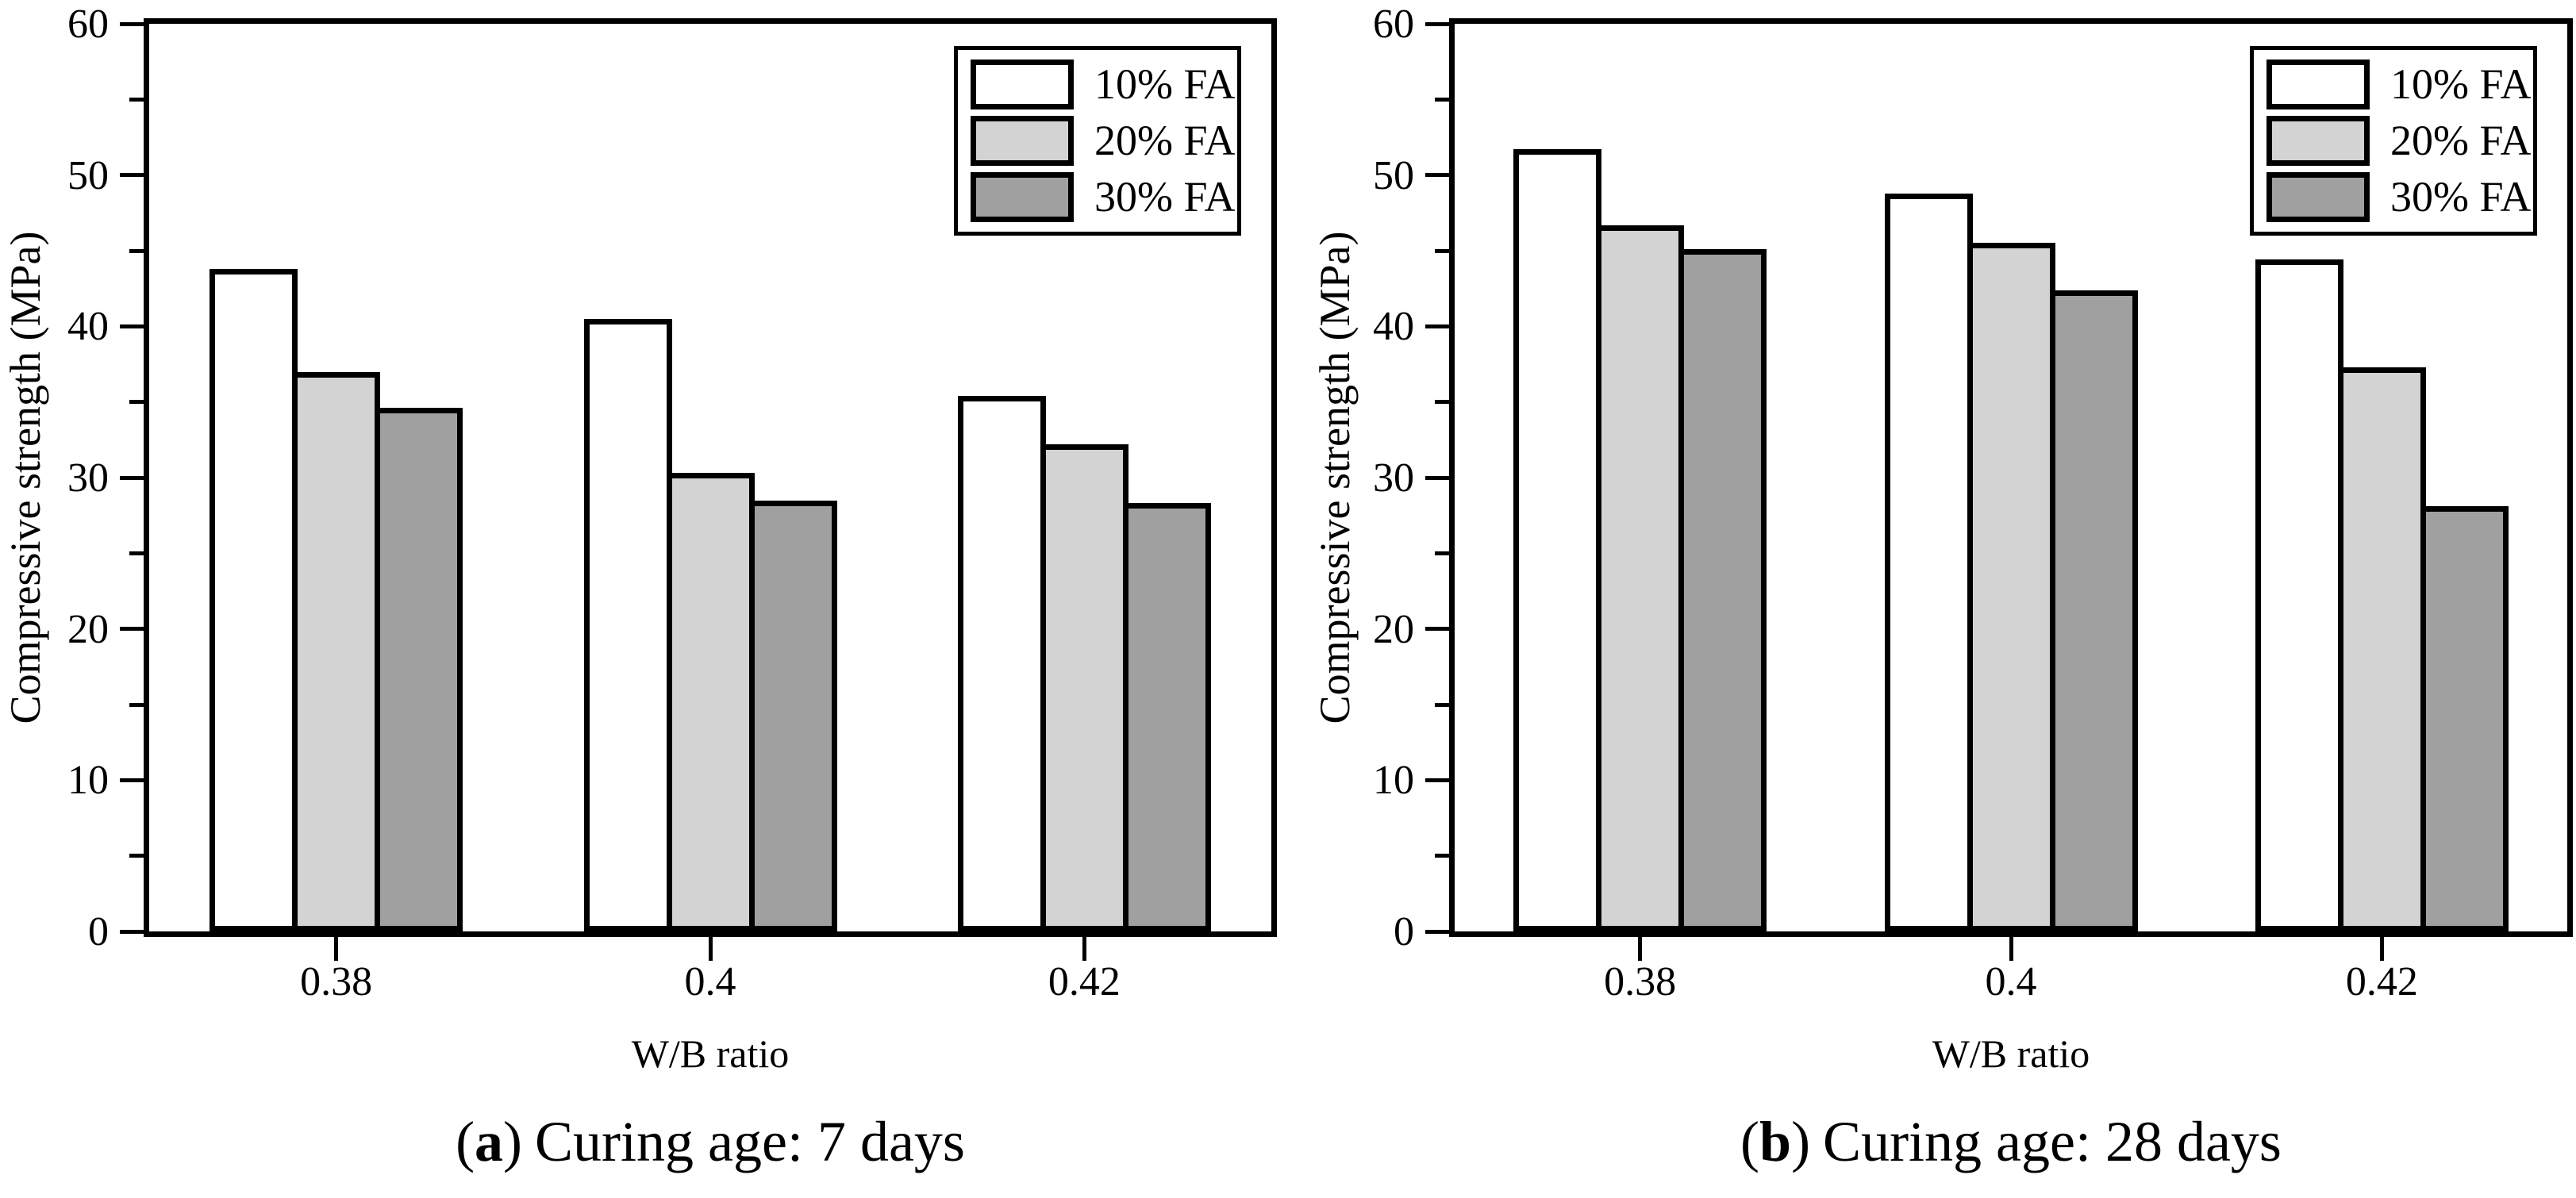 This screenshot has width=2576, height=1198. Describe the element at coordinates (1640, 578) in the screenshot. I see `bar-20-fa-wb-0.38` at that location.